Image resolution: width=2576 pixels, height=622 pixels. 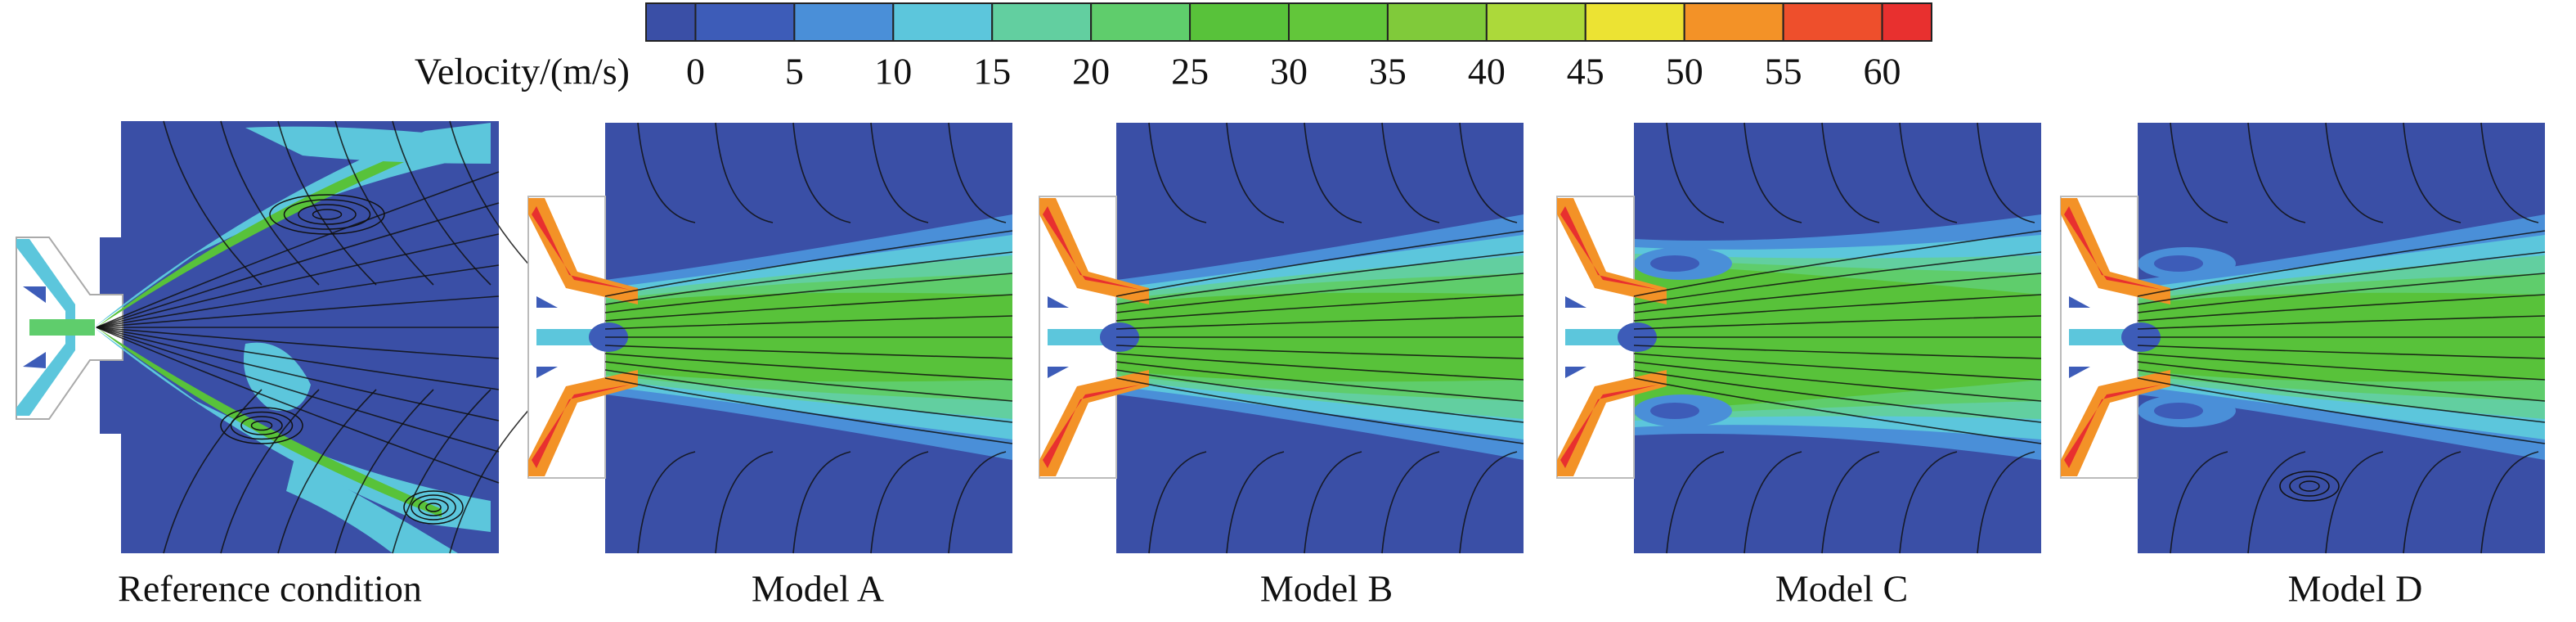 What do you see at coordinates (1586, 71) in the screenshot?
I see `colorbar-tick-label: 45` at bounding box center [1586, 71].